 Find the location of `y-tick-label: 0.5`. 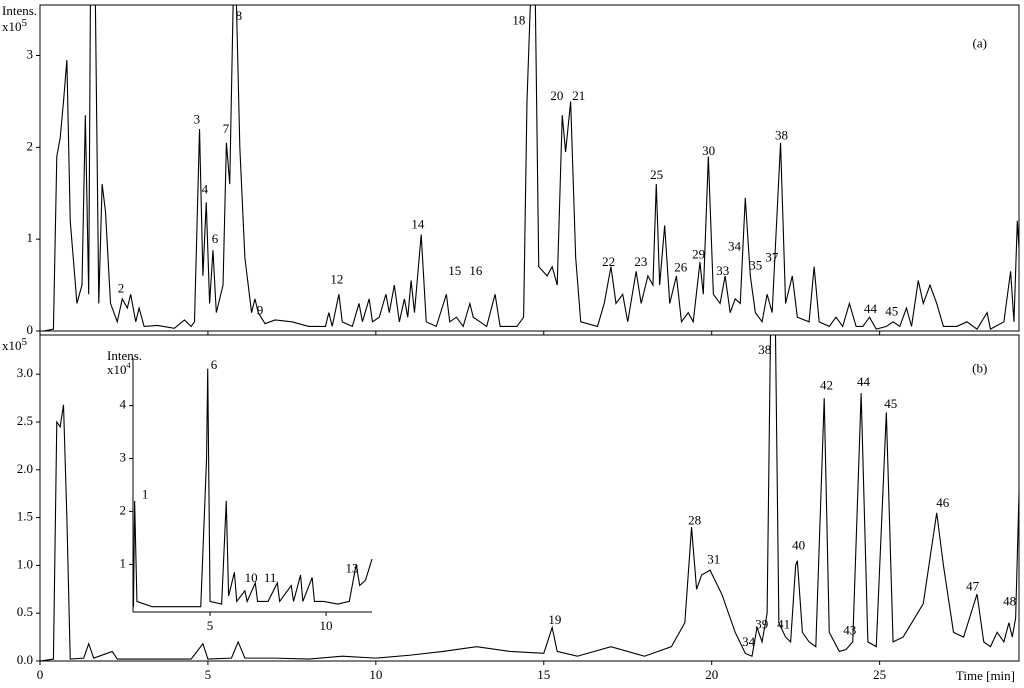

y-tick-label: 0.5 is located at coordinates (25, 611).